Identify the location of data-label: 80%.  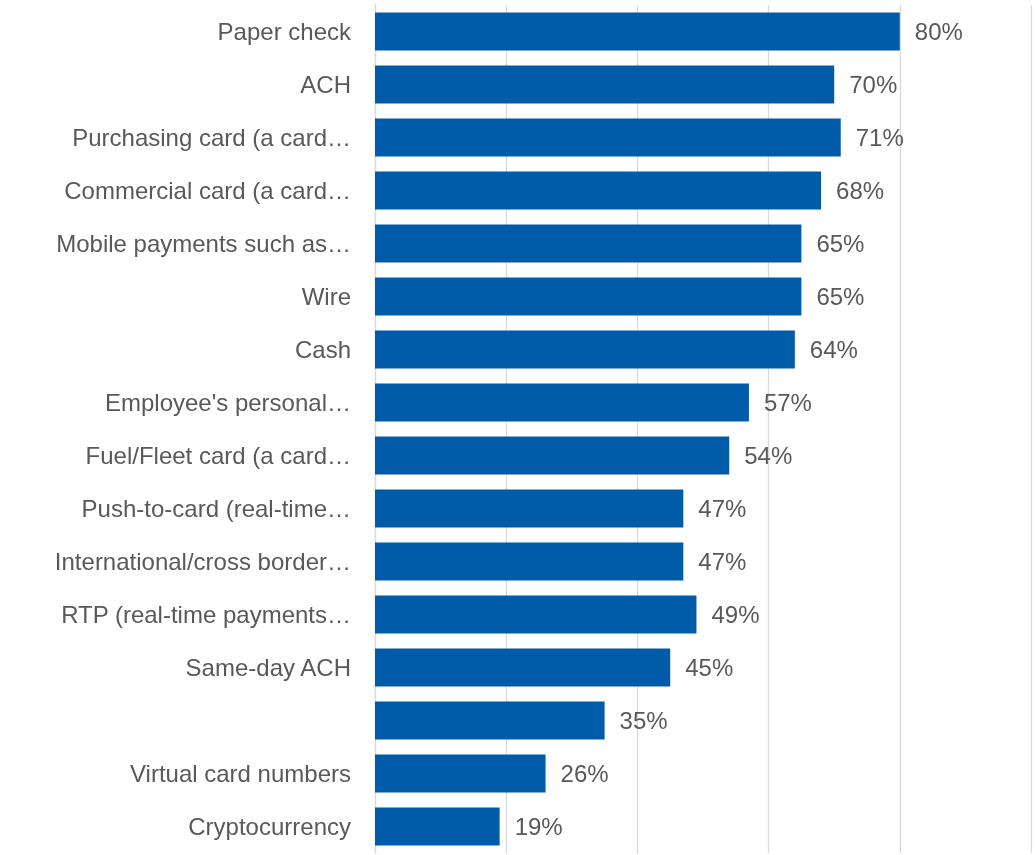
(938, 31).